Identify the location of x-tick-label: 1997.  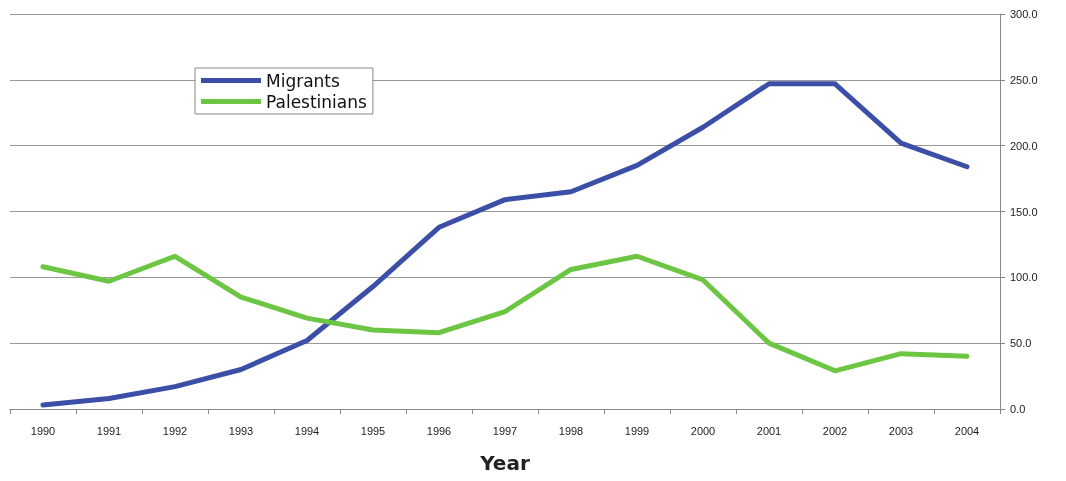
(505, 430).